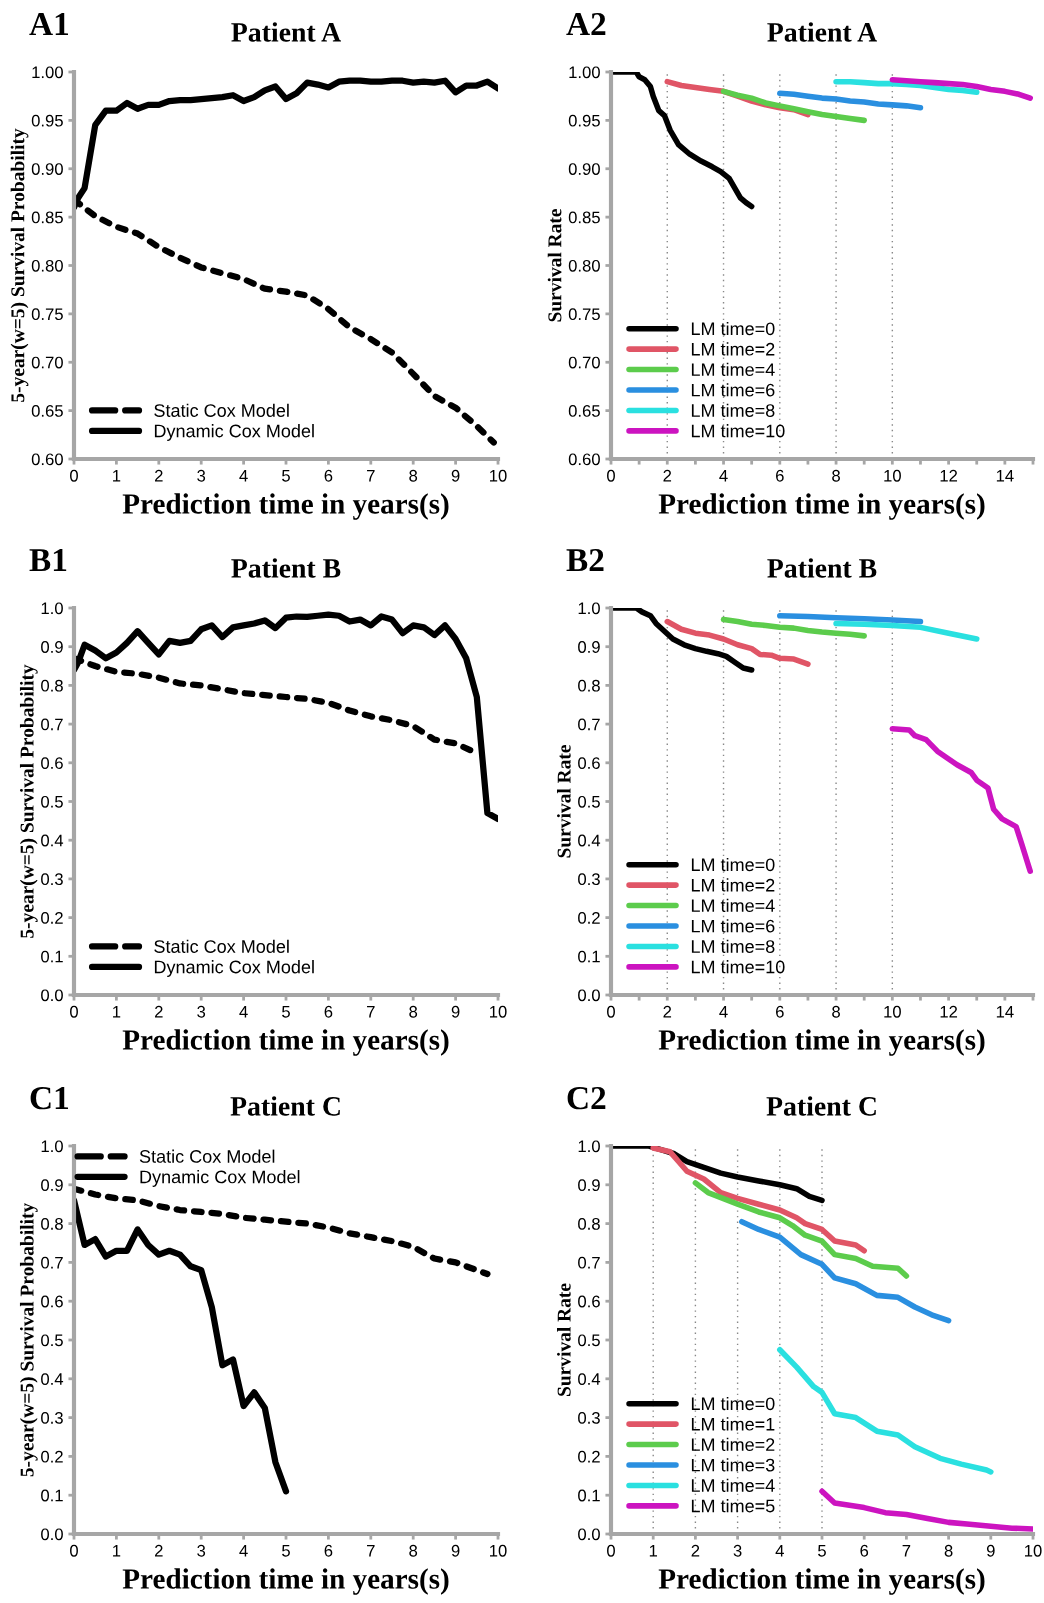 The image size is (1044, 1603). Describe the element at coordinates (584, 411) in the screenshot. I see `y-tick-label: 0.65` at that location.